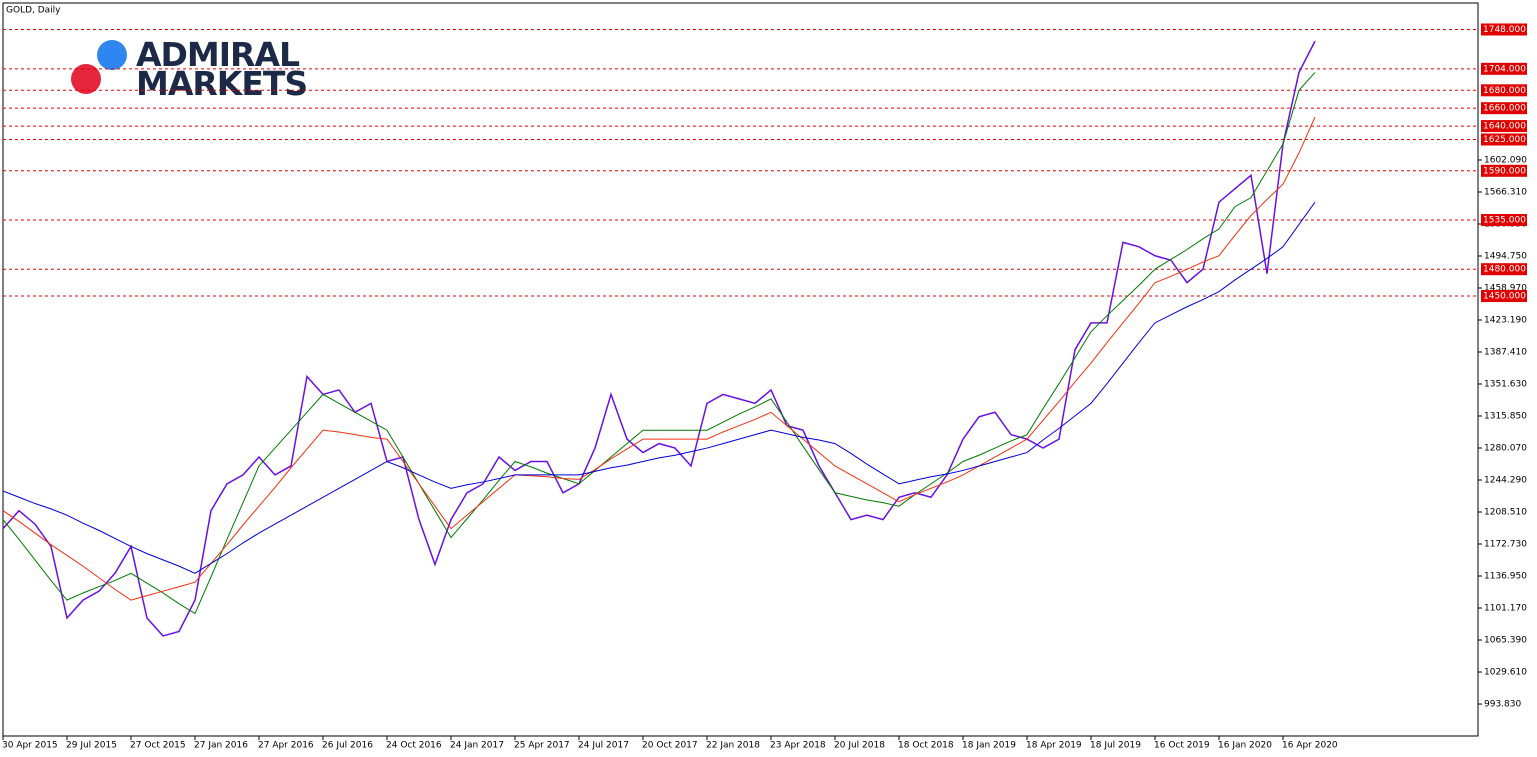 This screenshot has height=757, width=1537. What do you see at coordinates (1505, 609) in the screenshot?
I see `y-tick-label: 1101.170` at bounding box center [1505, 609].